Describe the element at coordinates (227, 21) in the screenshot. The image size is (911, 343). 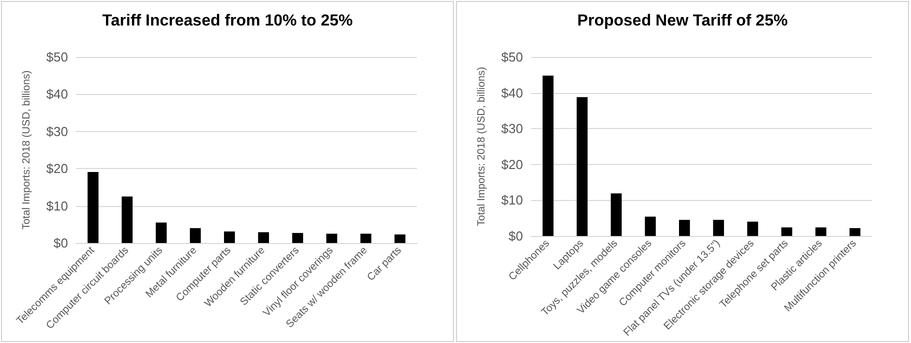
I see `chart-title: Tariff Increased from 10% to 25%` at that location.